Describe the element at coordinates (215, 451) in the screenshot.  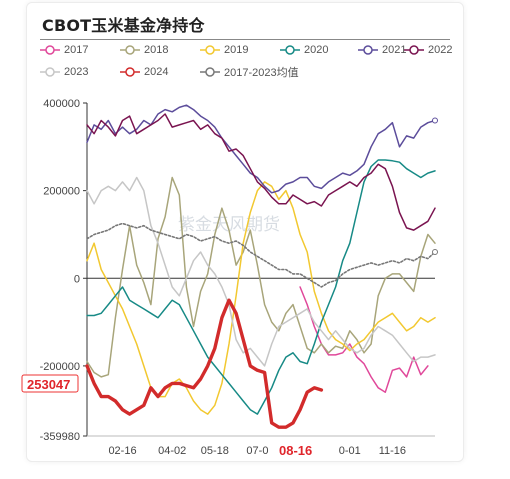
I see `x-tick-label: 05-18` at that location.